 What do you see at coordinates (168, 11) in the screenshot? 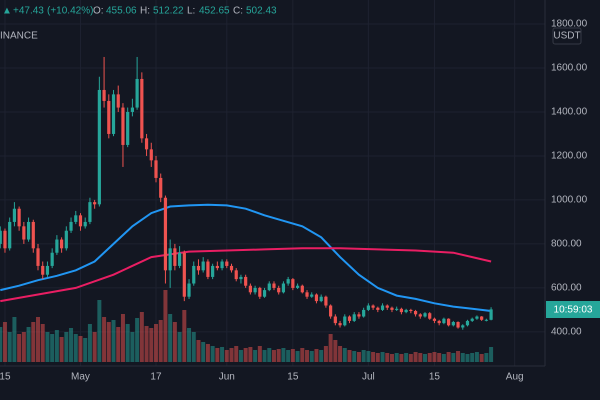
I see `header-h: 512.22` at bounding box center [168, 11].